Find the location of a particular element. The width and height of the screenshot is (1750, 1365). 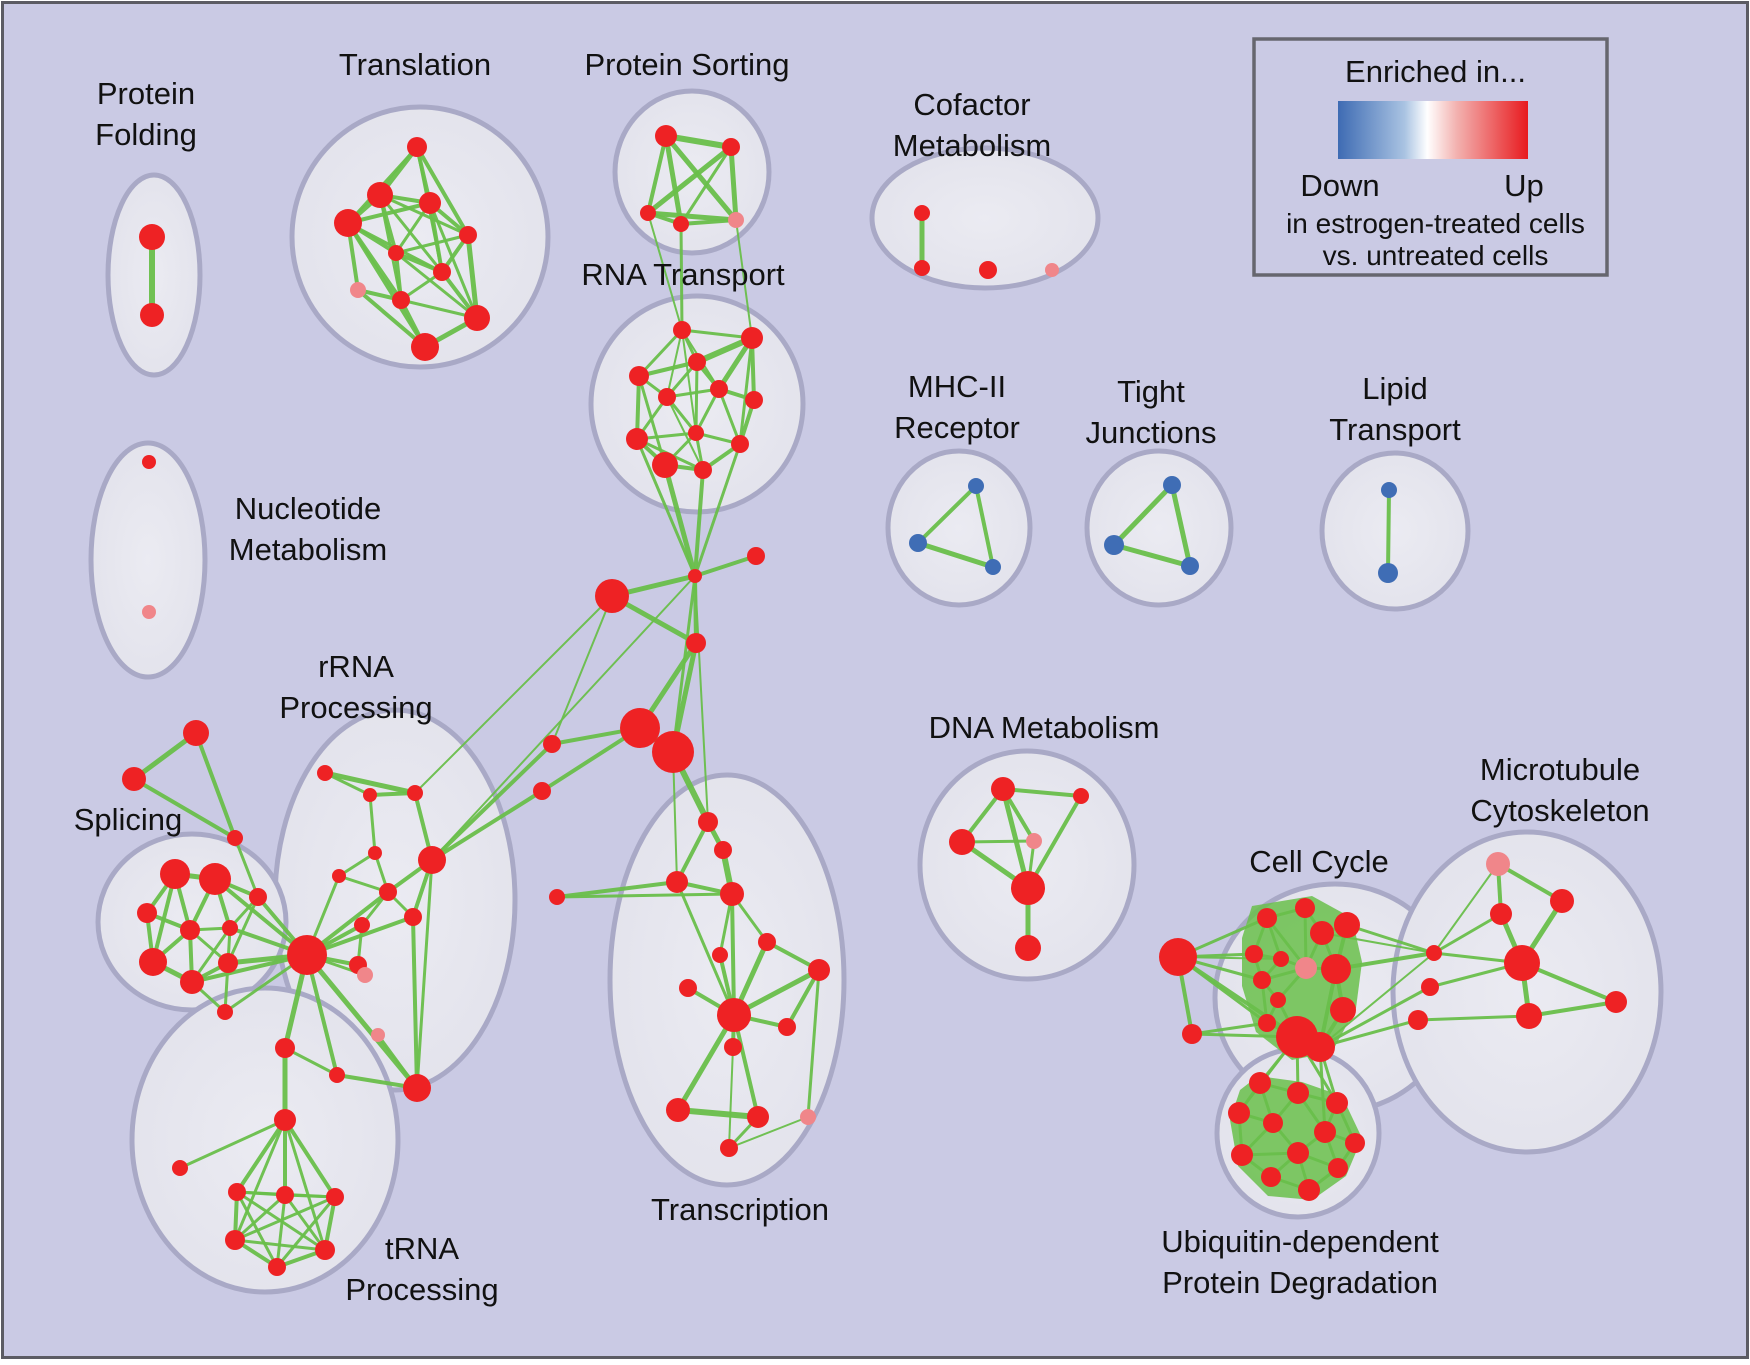

edge-r8-j1 is located at coordinates (666, 507).